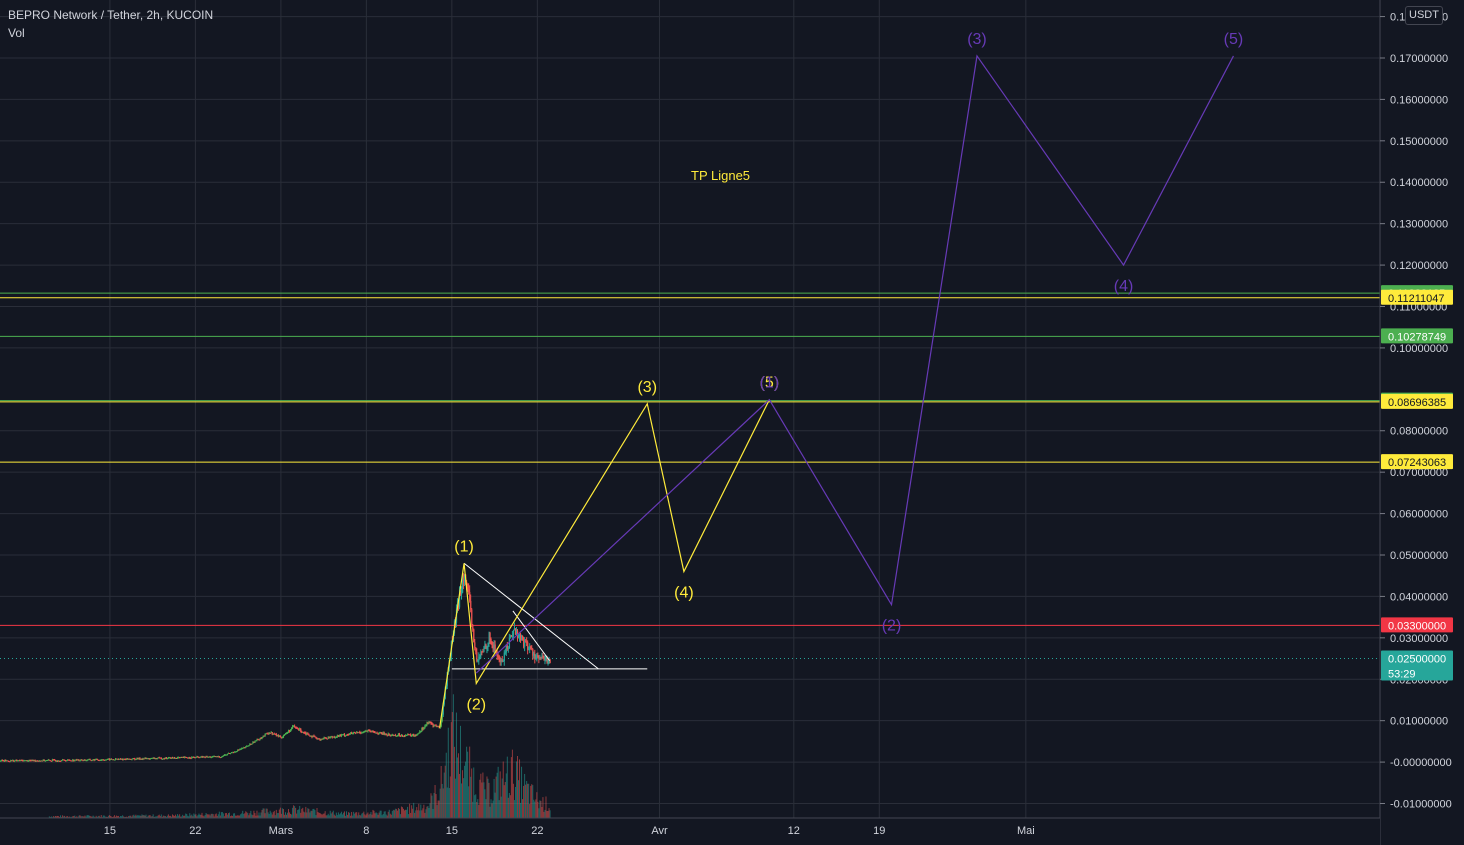 Image resolution: width=1464 pixels, height=845 pixels. Describe the element at coordinates (1419, 349) in the screenshot. I see `price-tick-label: 0.10000000` at that location.